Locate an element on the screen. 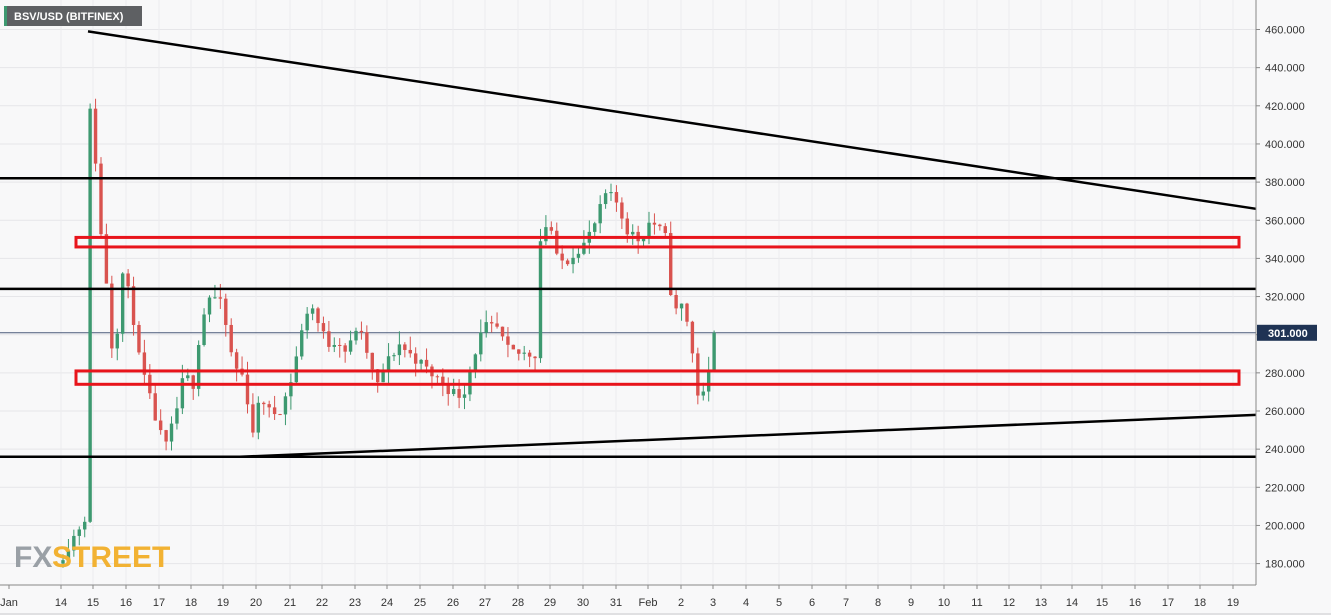 This screenshot has height=615, width=1331. x-tick-label: 9 is located at coordinates (911, 603).